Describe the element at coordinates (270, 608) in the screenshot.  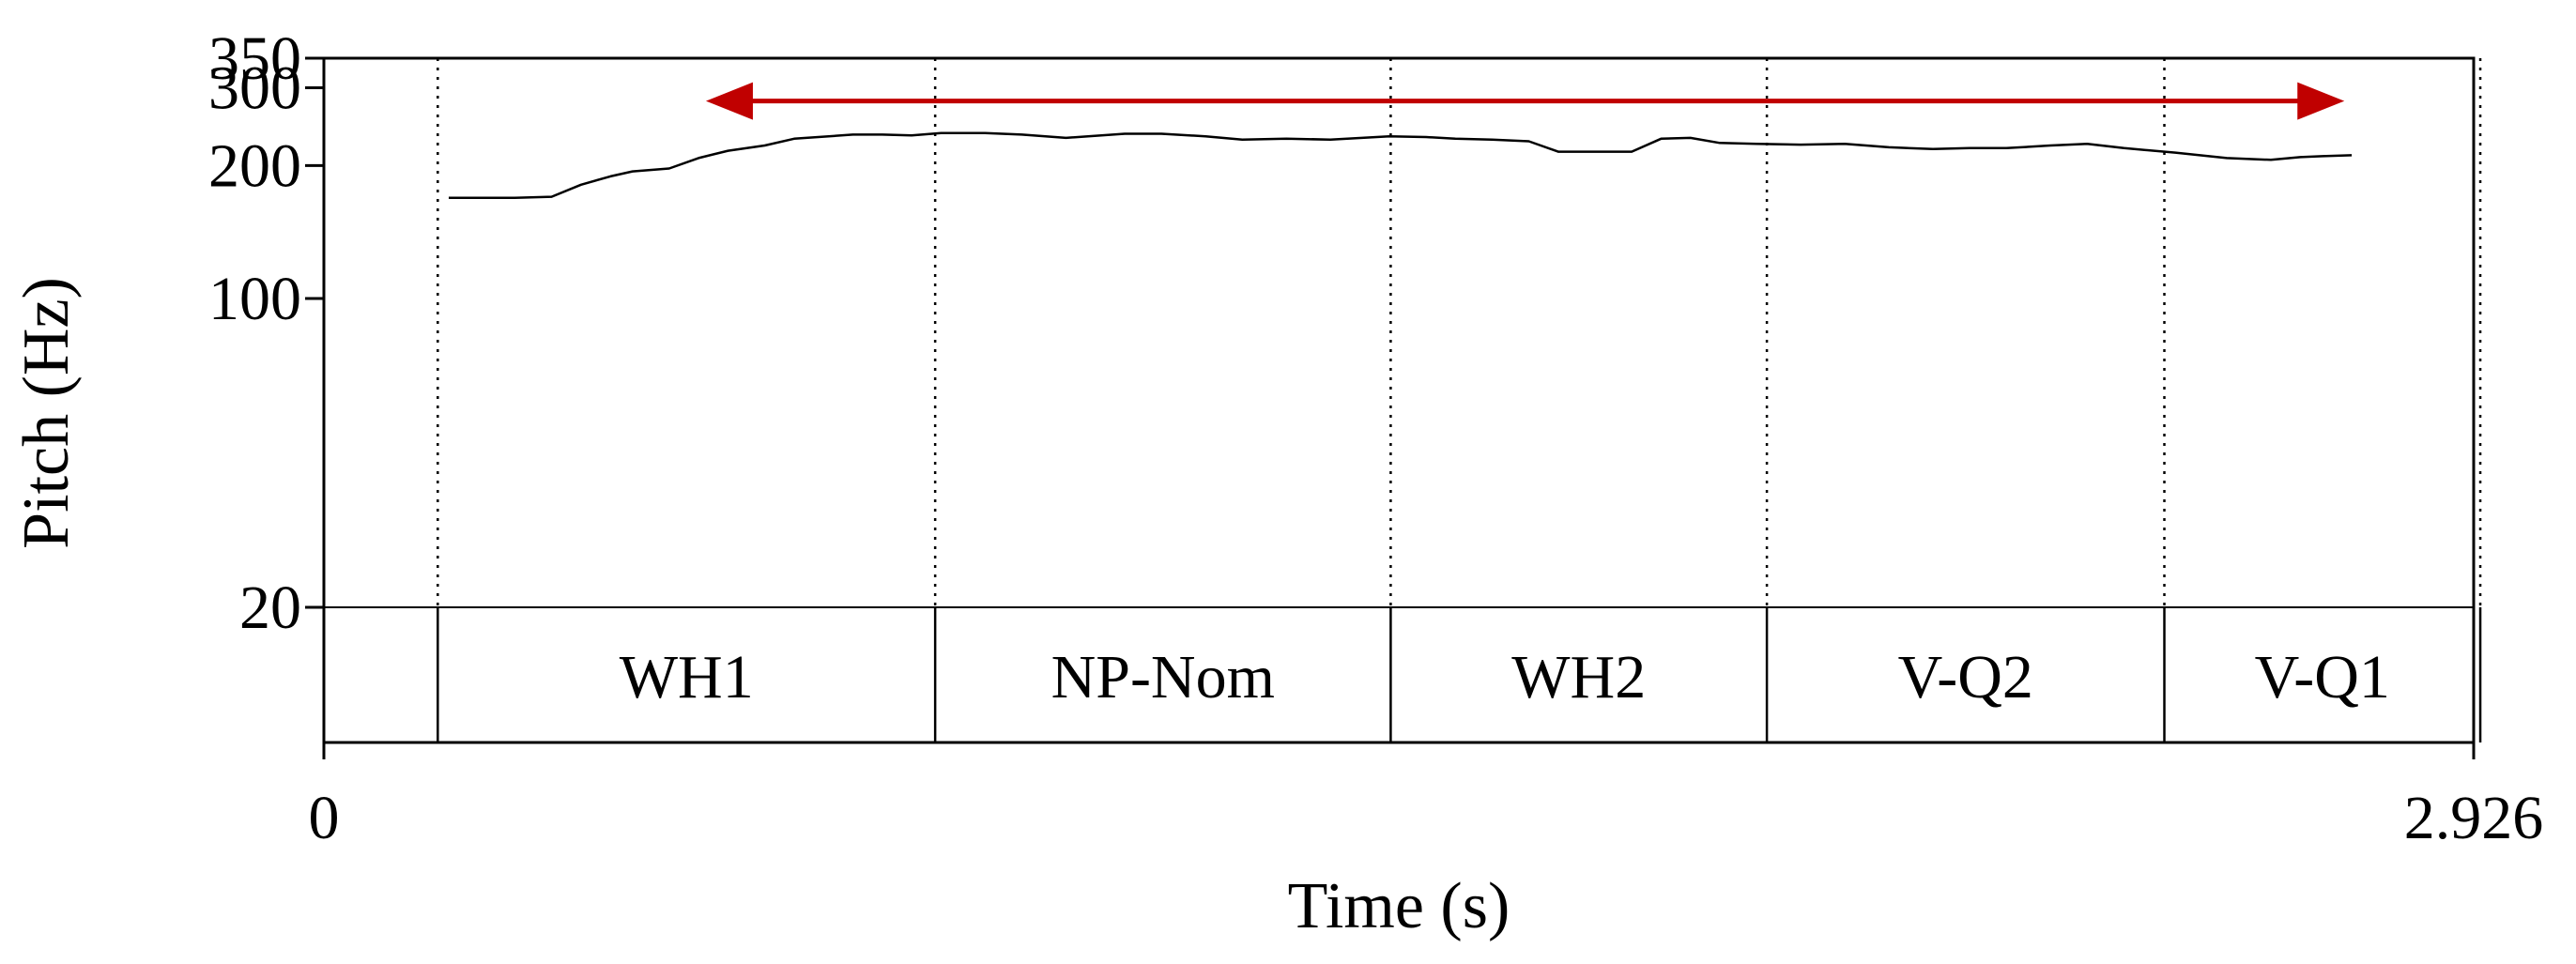
I see `y-tick-label: 20` at that location.